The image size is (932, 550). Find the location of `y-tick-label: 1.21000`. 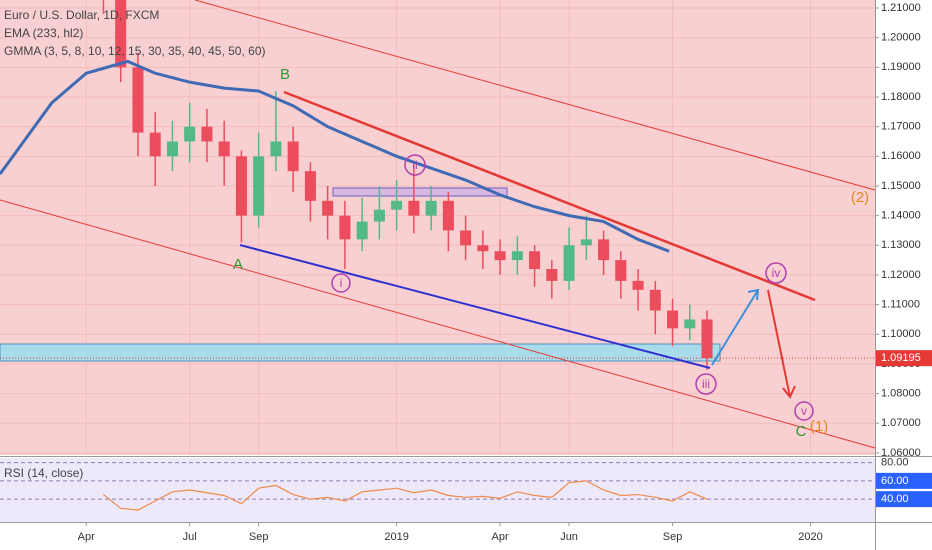

y-tick-label: 1.21000 is located at coordinates (901, 8).